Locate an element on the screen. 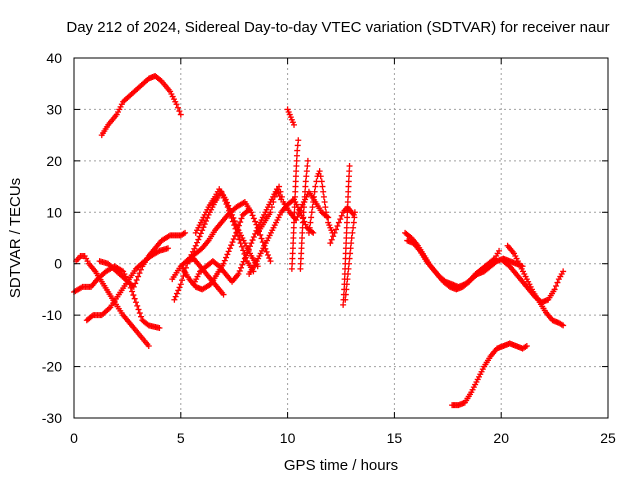 The width and height of the screenshot is (640, 480). x-tick-label: 25 is located at coordinates (608, 438).